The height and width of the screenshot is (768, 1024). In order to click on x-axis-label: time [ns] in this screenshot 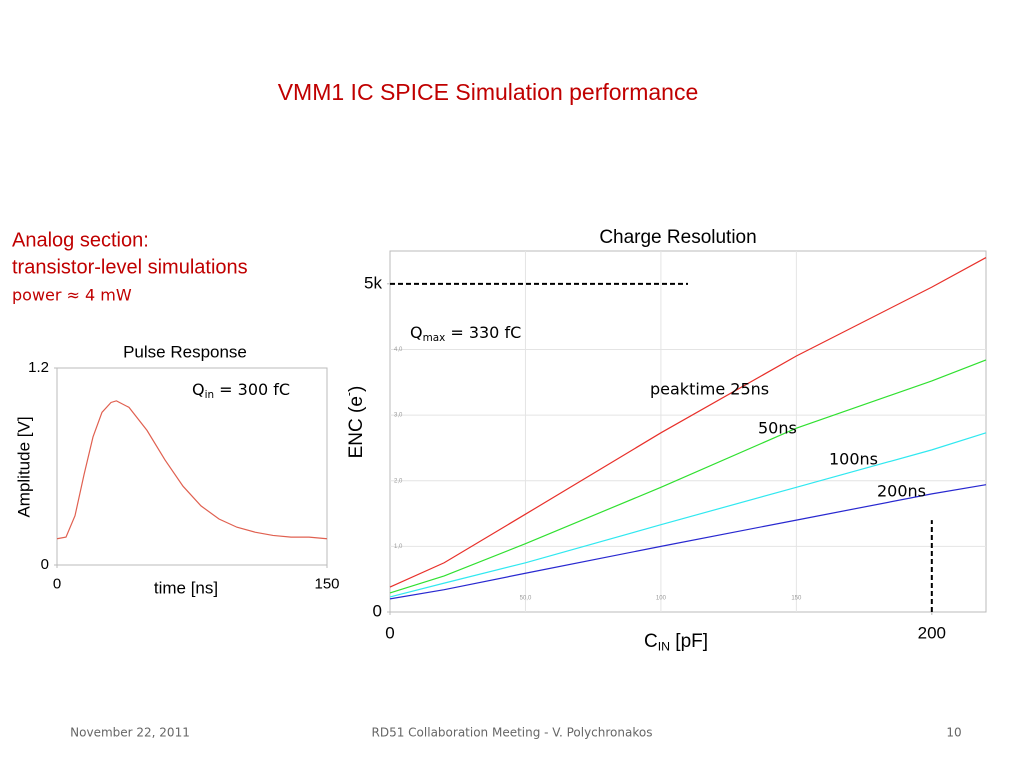, I will do `click(186, 587)`.